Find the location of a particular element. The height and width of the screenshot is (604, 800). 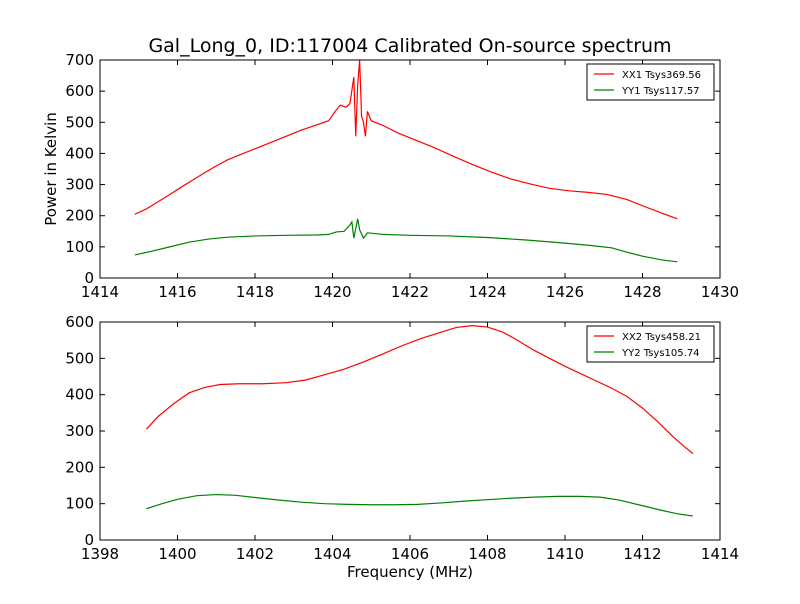

legend-entry: XX1 Tsys369.56 is located at coordinates (661, 75).